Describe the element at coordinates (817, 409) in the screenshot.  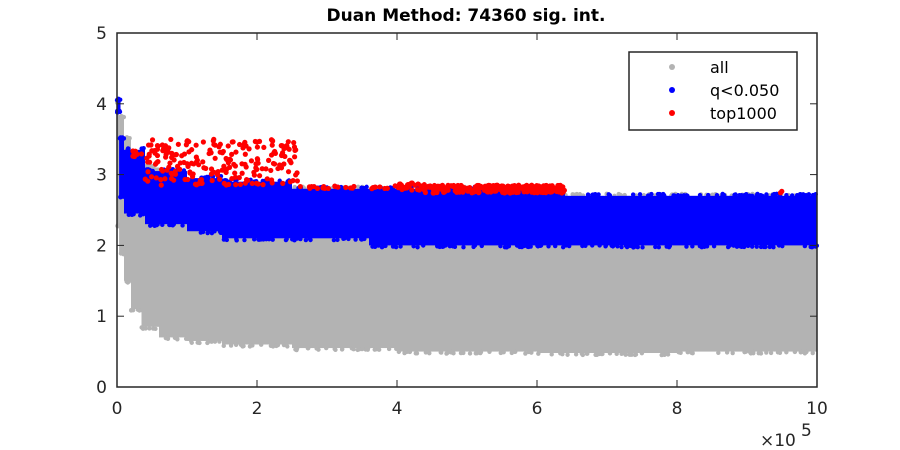
I see `x-tick-label: 10` at that location.